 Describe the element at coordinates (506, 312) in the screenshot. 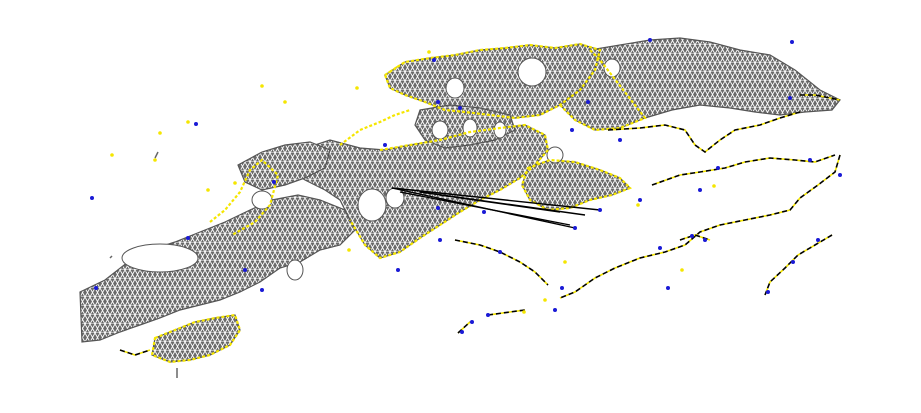

I see `chain-south-2-dark` at that location.